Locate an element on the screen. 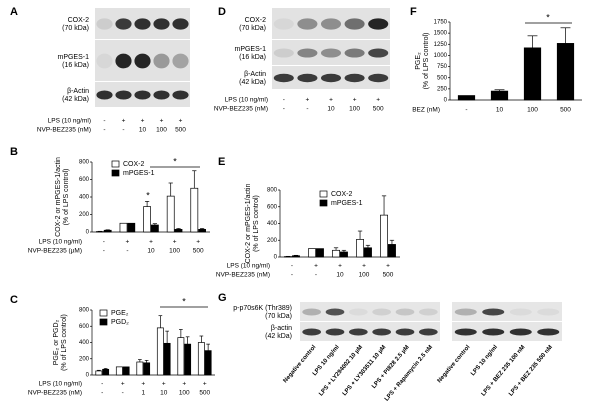  legend-label: mPGES-1 is located at coordinates (347, 203).